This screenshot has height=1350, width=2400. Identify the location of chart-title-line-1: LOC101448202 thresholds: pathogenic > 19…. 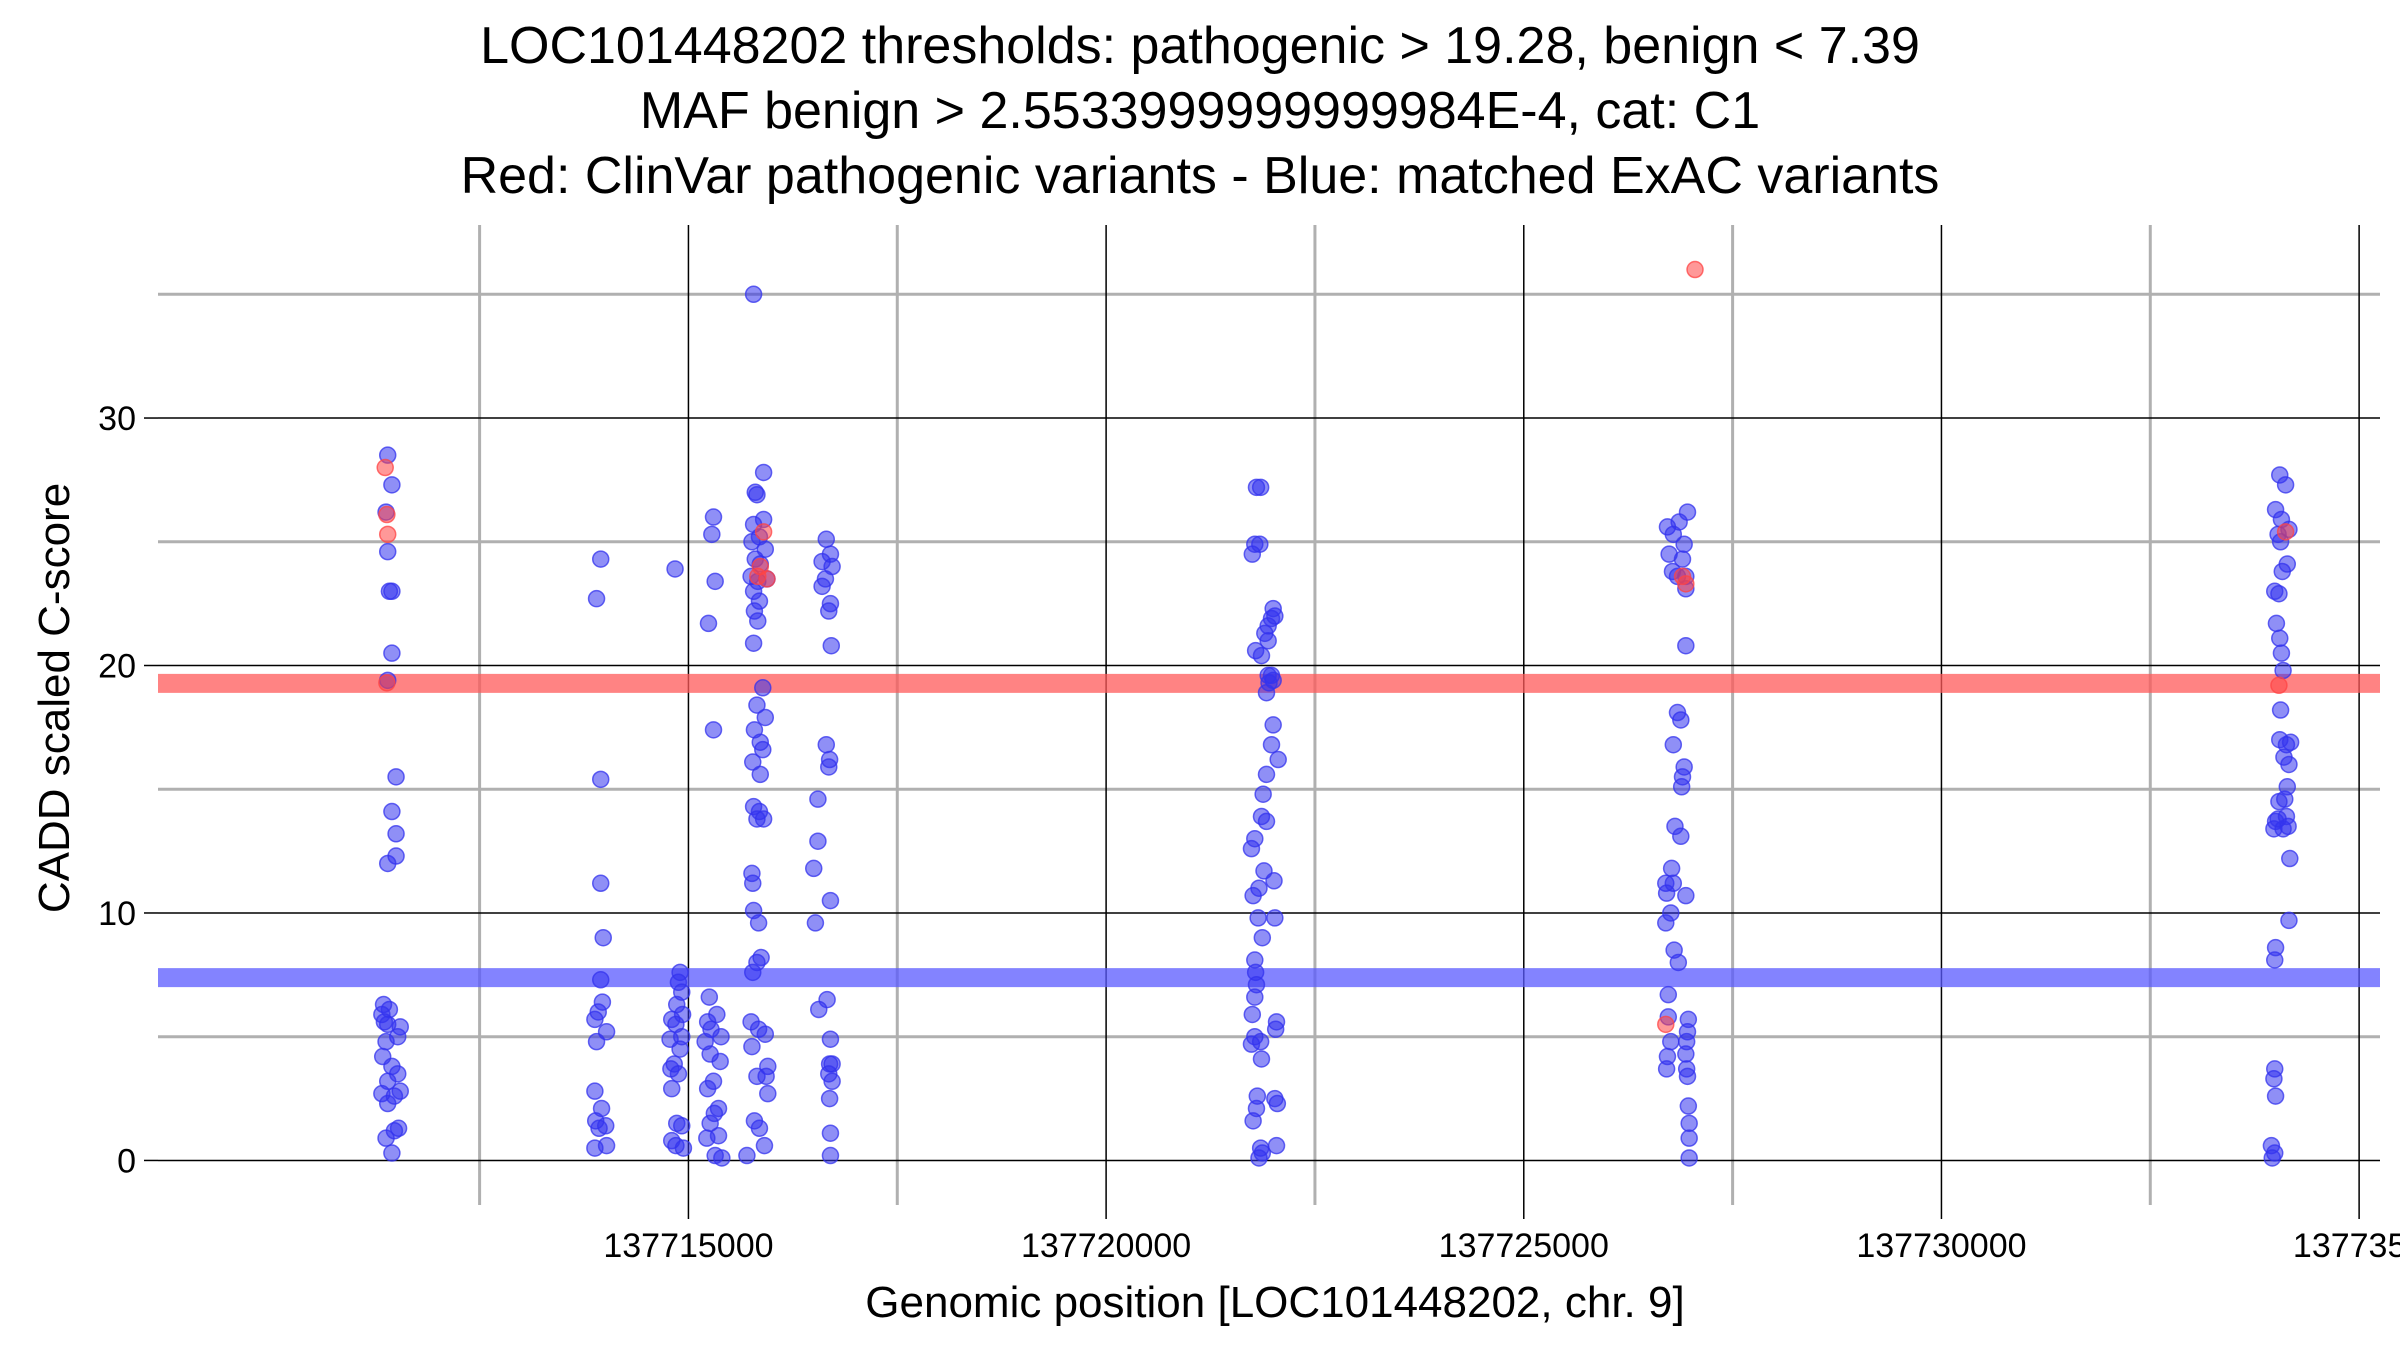
(1200, 46).